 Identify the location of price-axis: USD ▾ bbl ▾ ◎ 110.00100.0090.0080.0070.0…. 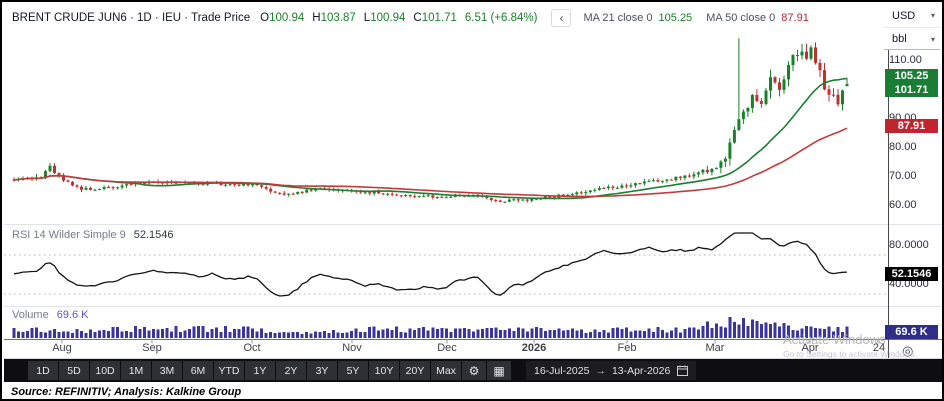
(912, 200).